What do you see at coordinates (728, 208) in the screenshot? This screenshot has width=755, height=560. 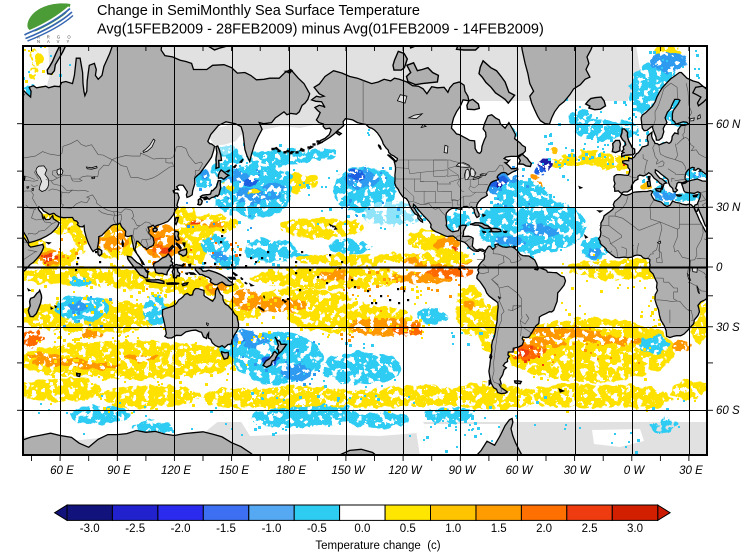 I see `svg-text: 30 N` at bounding box center [728, 208].